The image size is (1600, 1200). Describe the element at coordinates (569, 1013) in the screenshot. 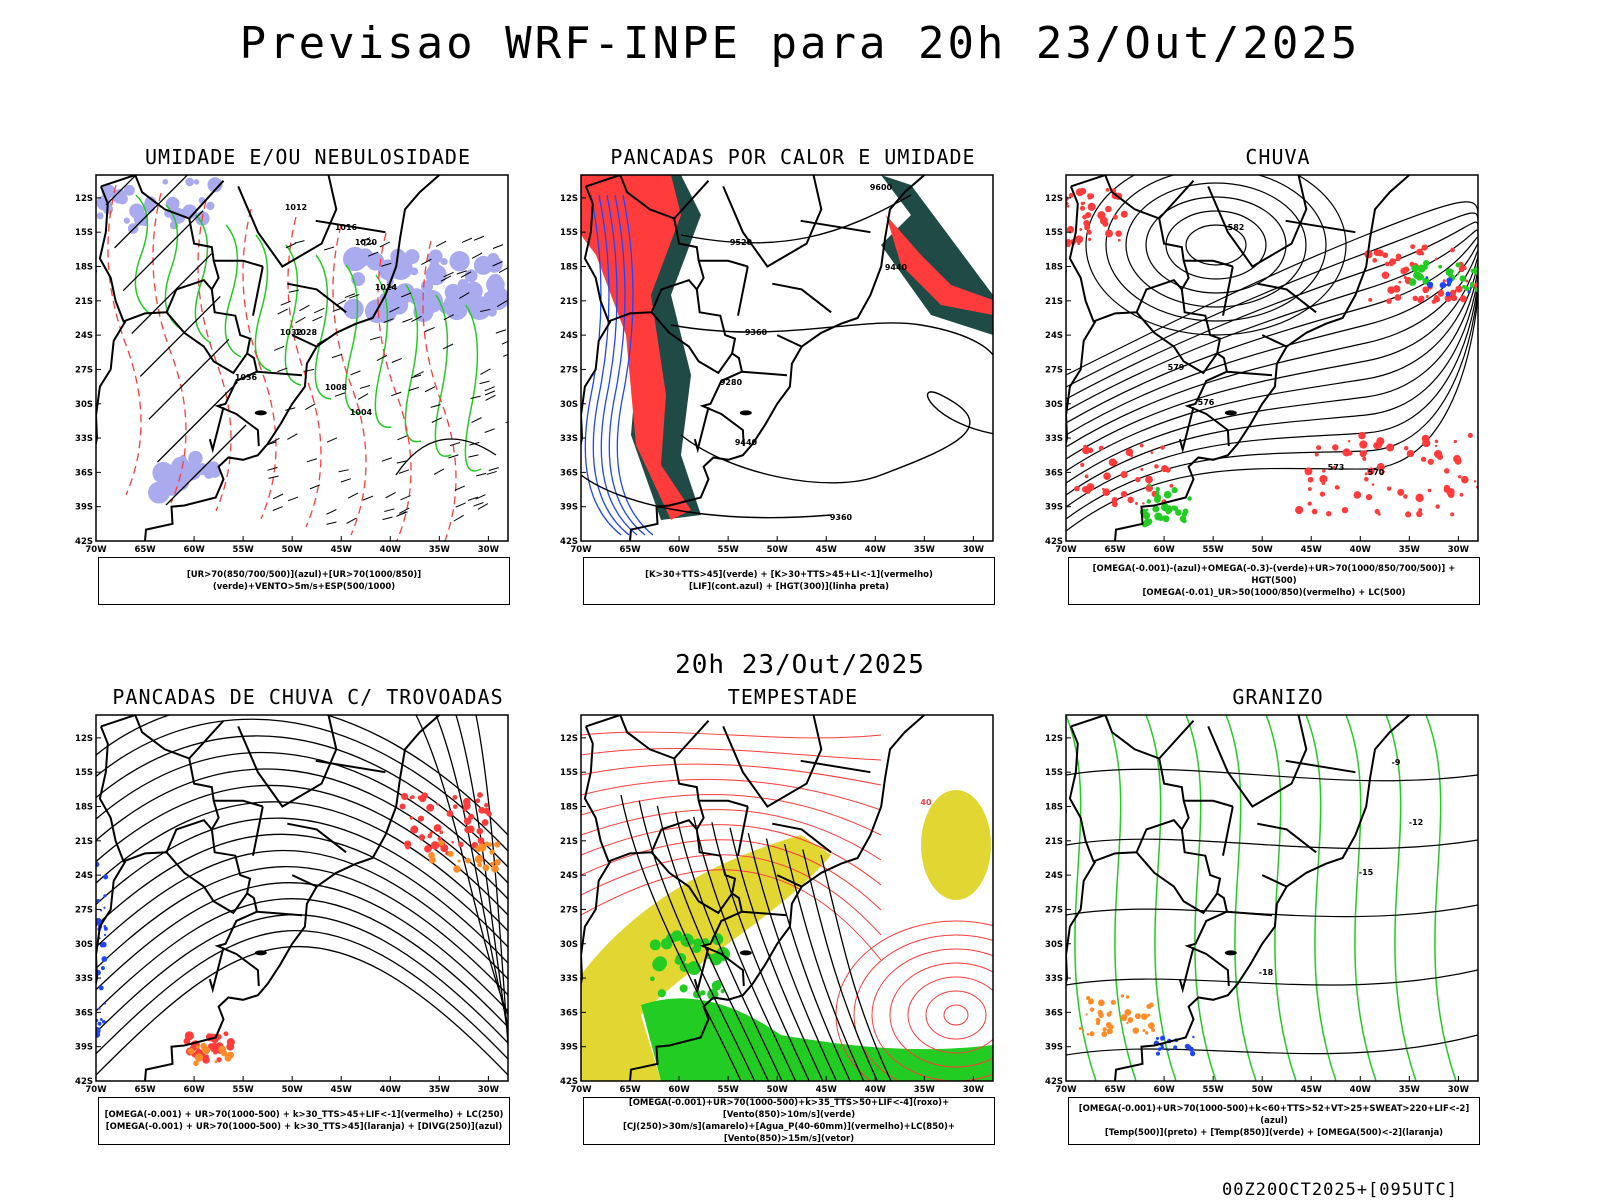

I see `lat-tick-label: 36S` at that location.